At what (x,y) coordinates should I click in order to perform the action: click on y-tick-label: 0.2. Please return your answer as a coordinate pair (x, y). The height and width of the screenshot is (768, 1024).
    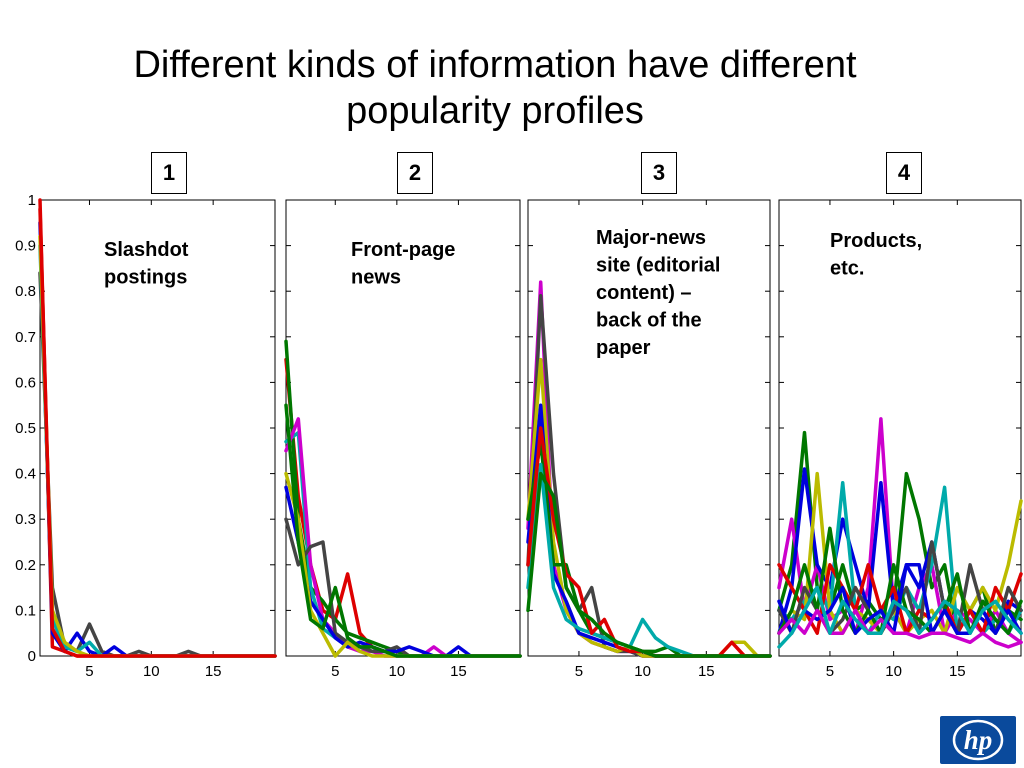
    Looking at the image, I should click on (25, 565).